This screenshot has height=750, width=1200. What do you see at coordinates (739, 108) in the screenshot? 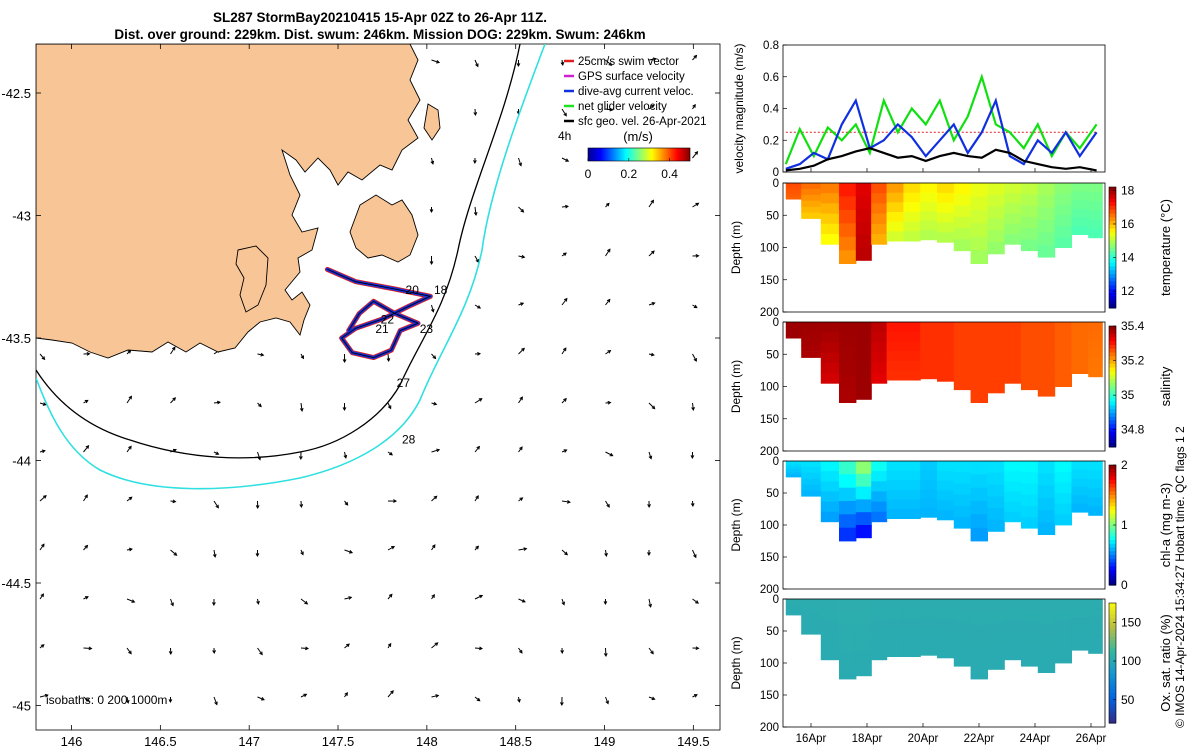
I see `velocity-ylabel: velocity magnitude (m/s)` at bounding box center [739, 108].